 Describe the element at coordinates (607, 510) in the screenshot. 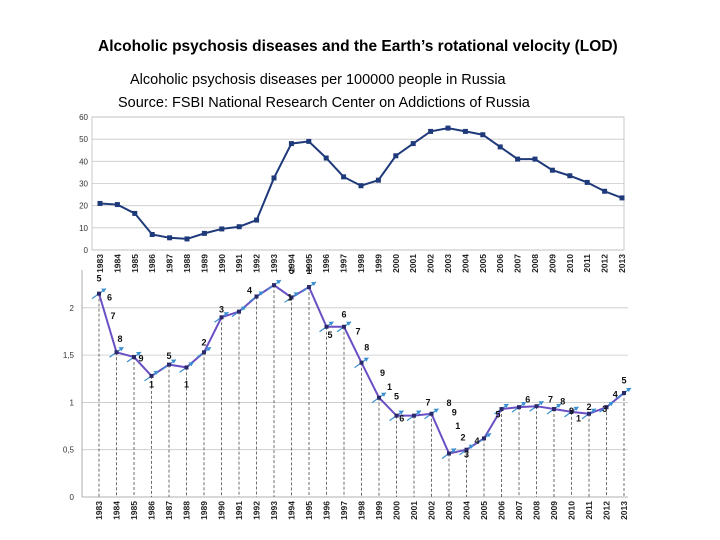

I see `bottom-x-tick-label: 2012` at that location.